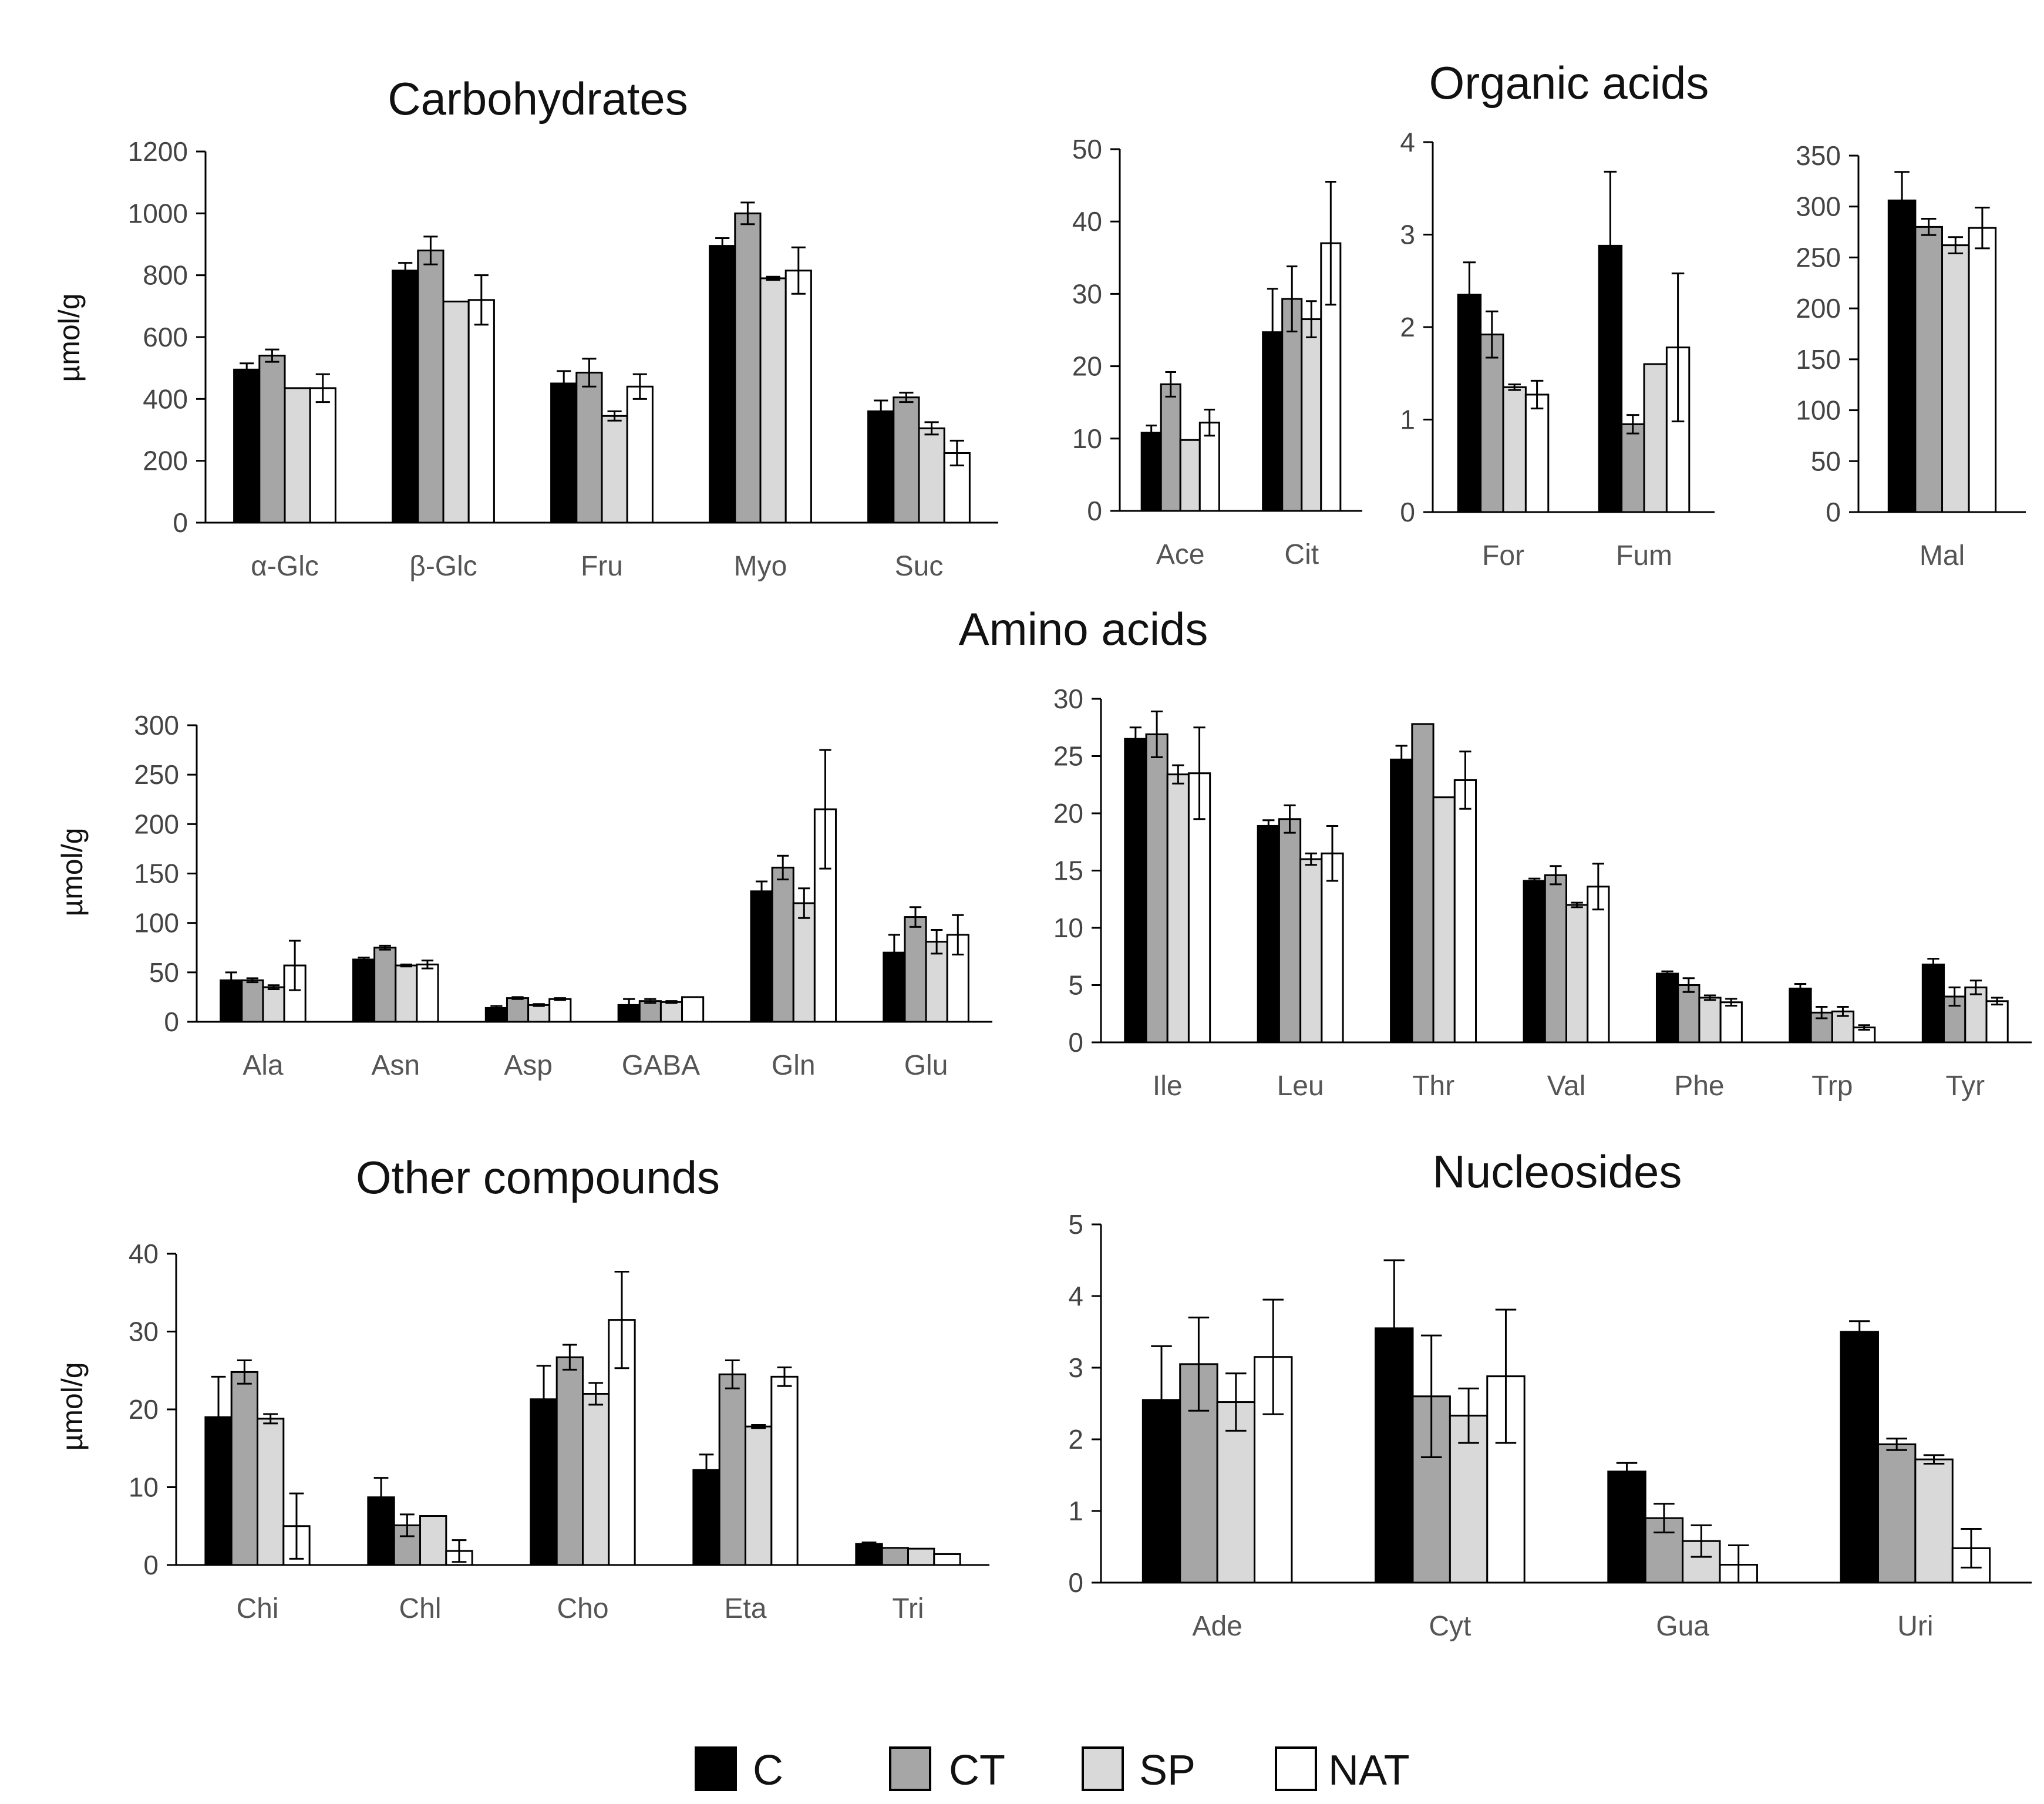 The image size is (2044, 1804). What do you see at coordinates (1800, 1015) in the screenshot?
I see `bar-trp-c` at bounding box center [1800, 1015].